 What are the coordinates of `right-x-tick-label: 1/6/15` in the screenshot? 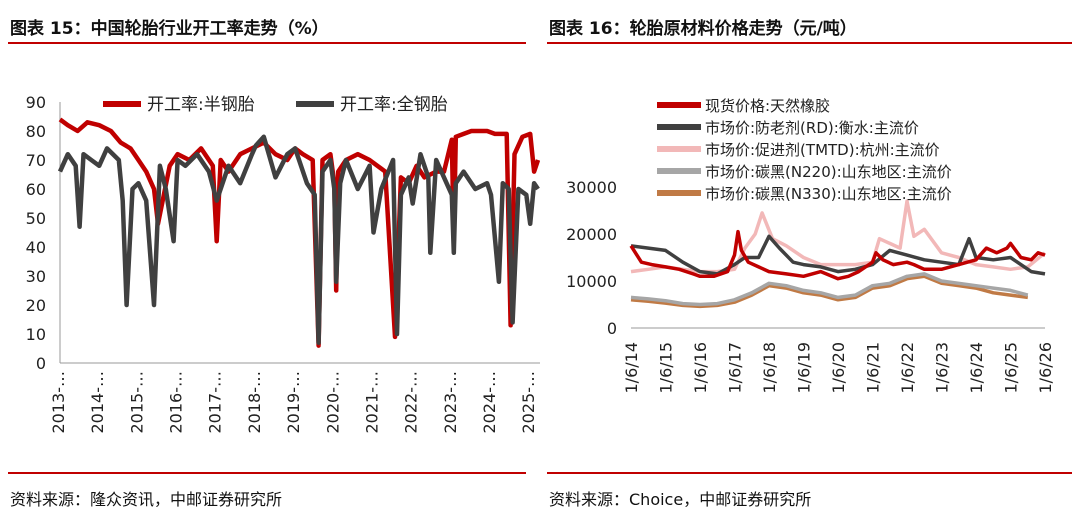 It's located at (666, 368).